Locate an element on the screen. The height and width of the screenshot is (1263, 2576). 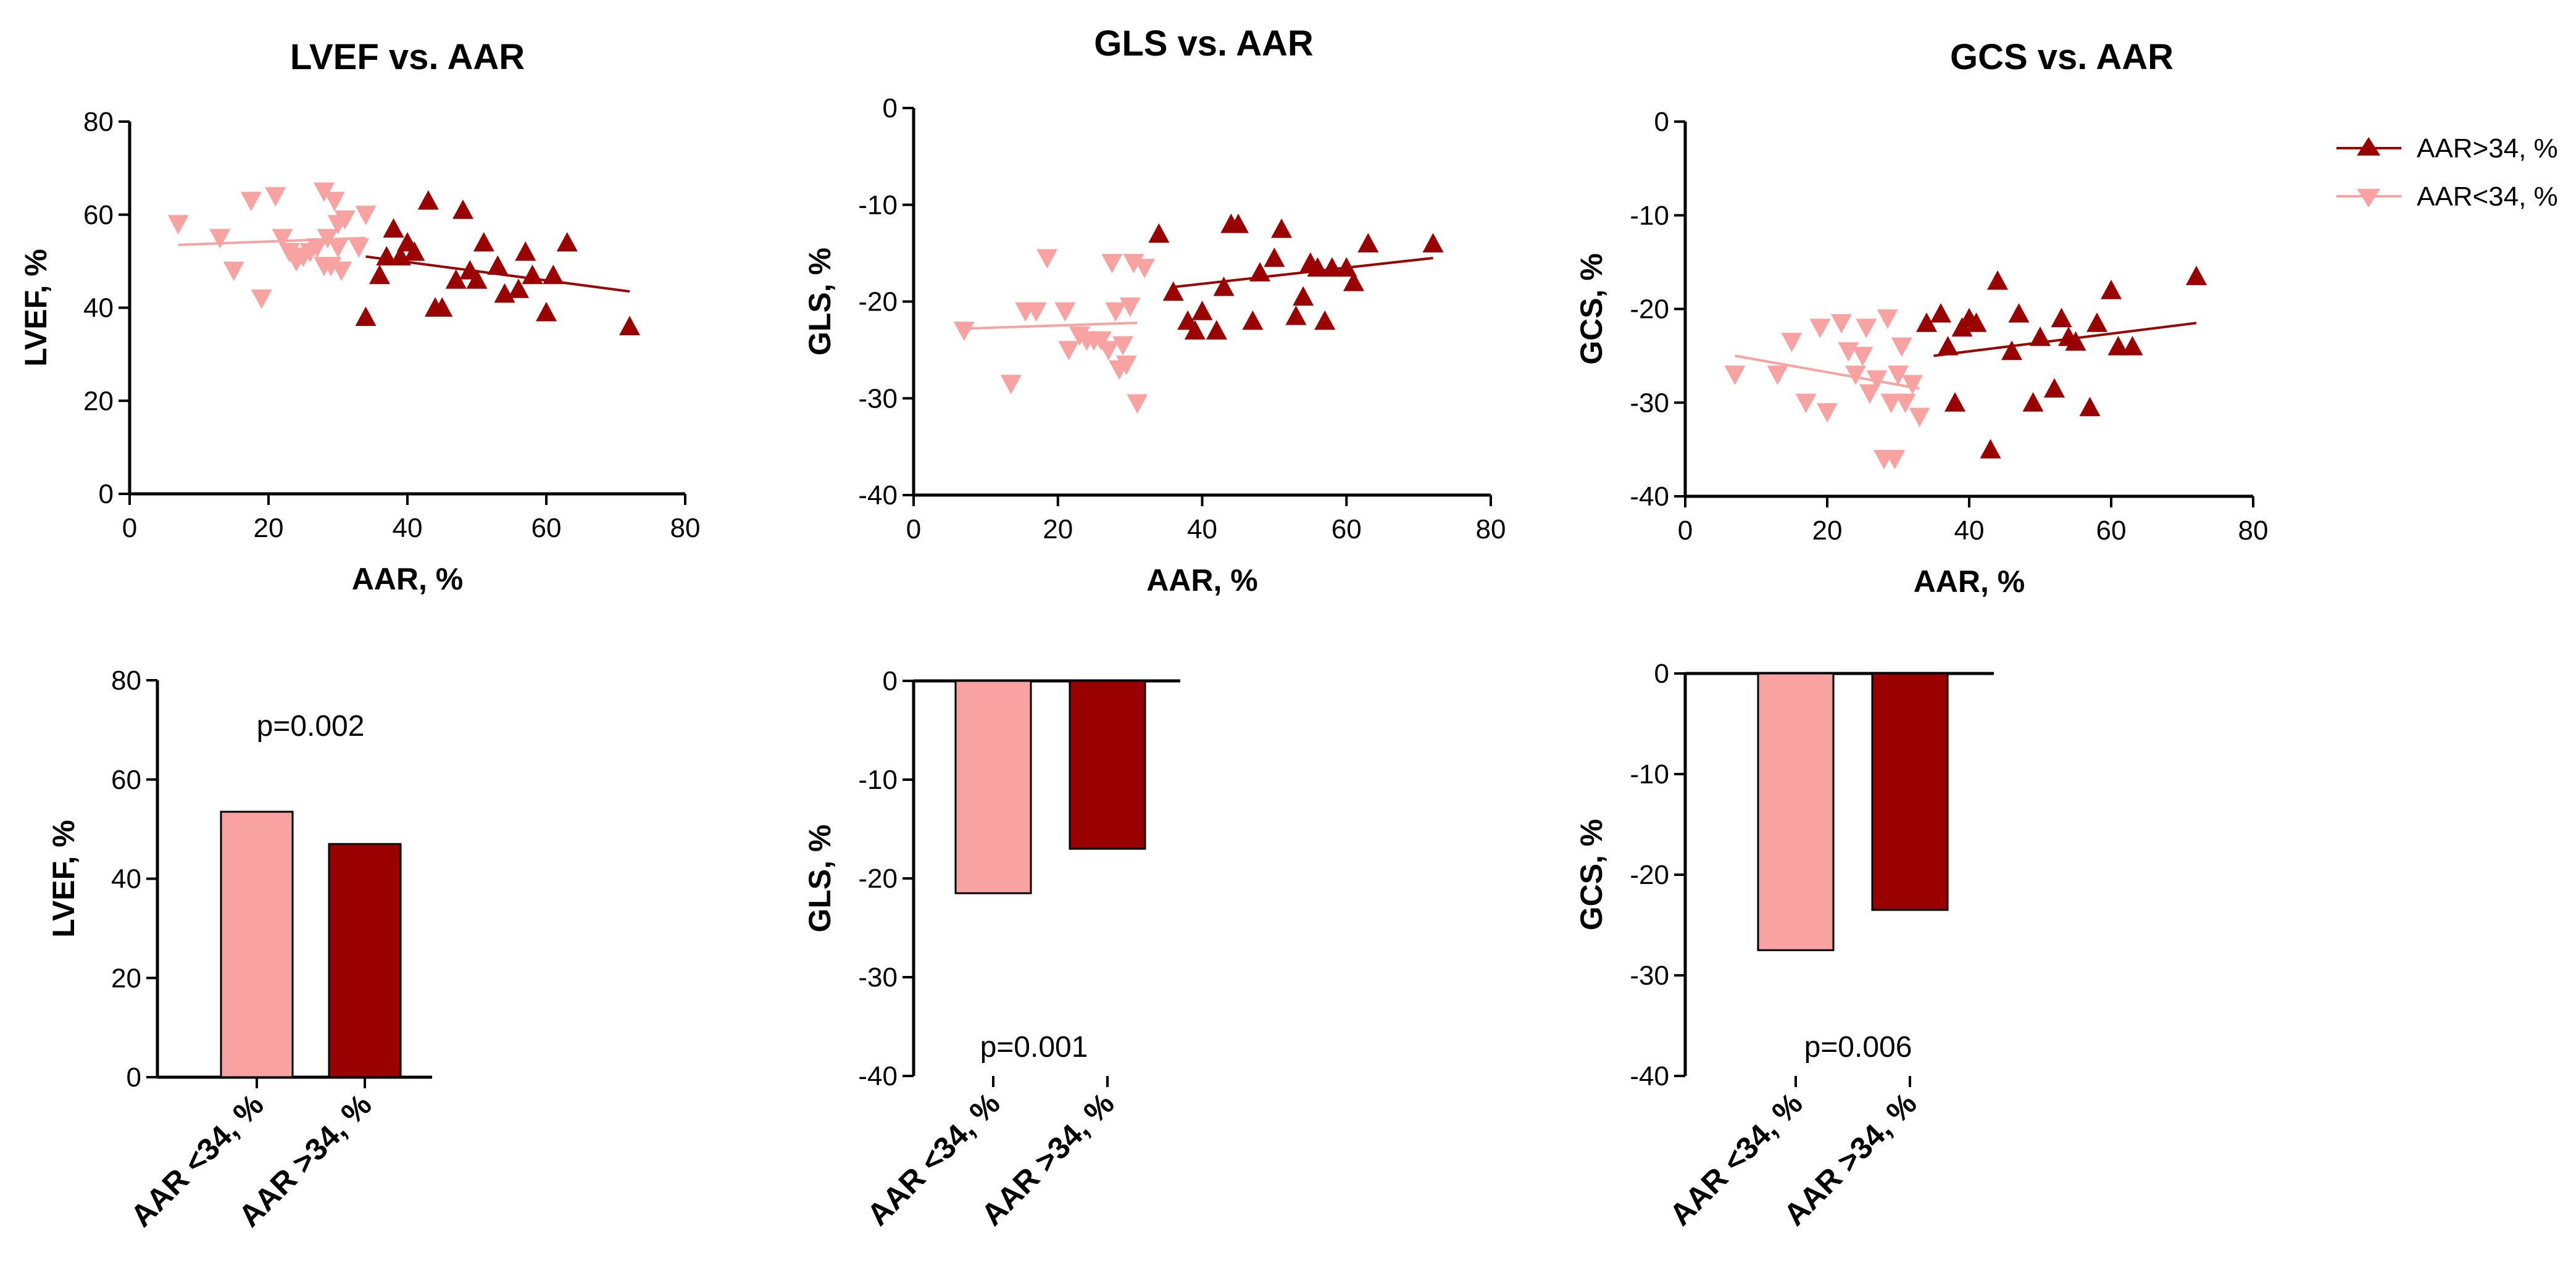
chart-title: GLS vs. AAR is located at coordinates (1204, 44).